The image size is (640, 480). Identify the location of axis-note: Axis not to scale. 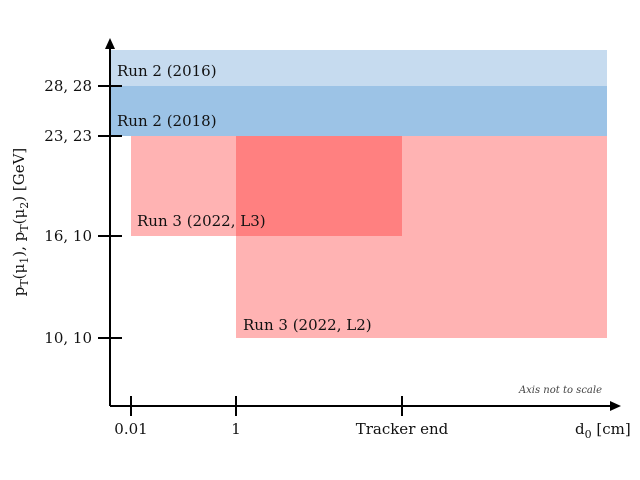
(560, 390).